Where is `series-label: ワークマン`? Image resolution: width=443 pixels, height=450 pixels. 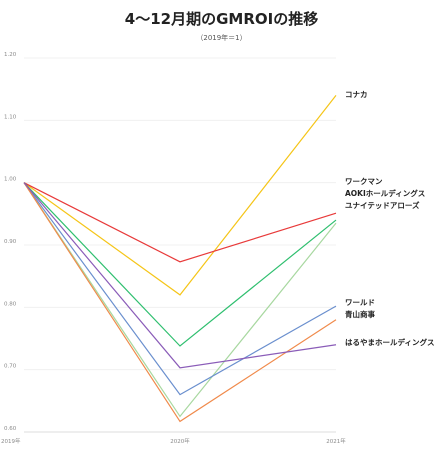 series-label: ワークマン is located at coordinates (364, 181).